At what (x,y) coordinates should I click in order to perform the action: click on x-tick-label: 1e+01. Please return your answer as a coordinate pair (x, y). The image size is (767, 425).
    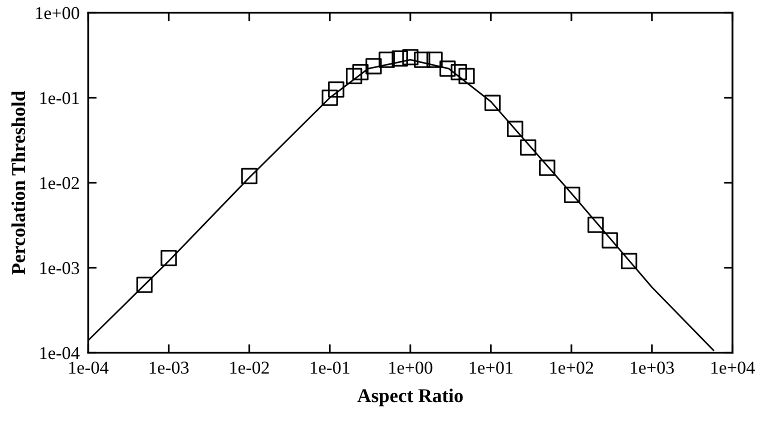
    Looking at the image, I should click on (491, 368).